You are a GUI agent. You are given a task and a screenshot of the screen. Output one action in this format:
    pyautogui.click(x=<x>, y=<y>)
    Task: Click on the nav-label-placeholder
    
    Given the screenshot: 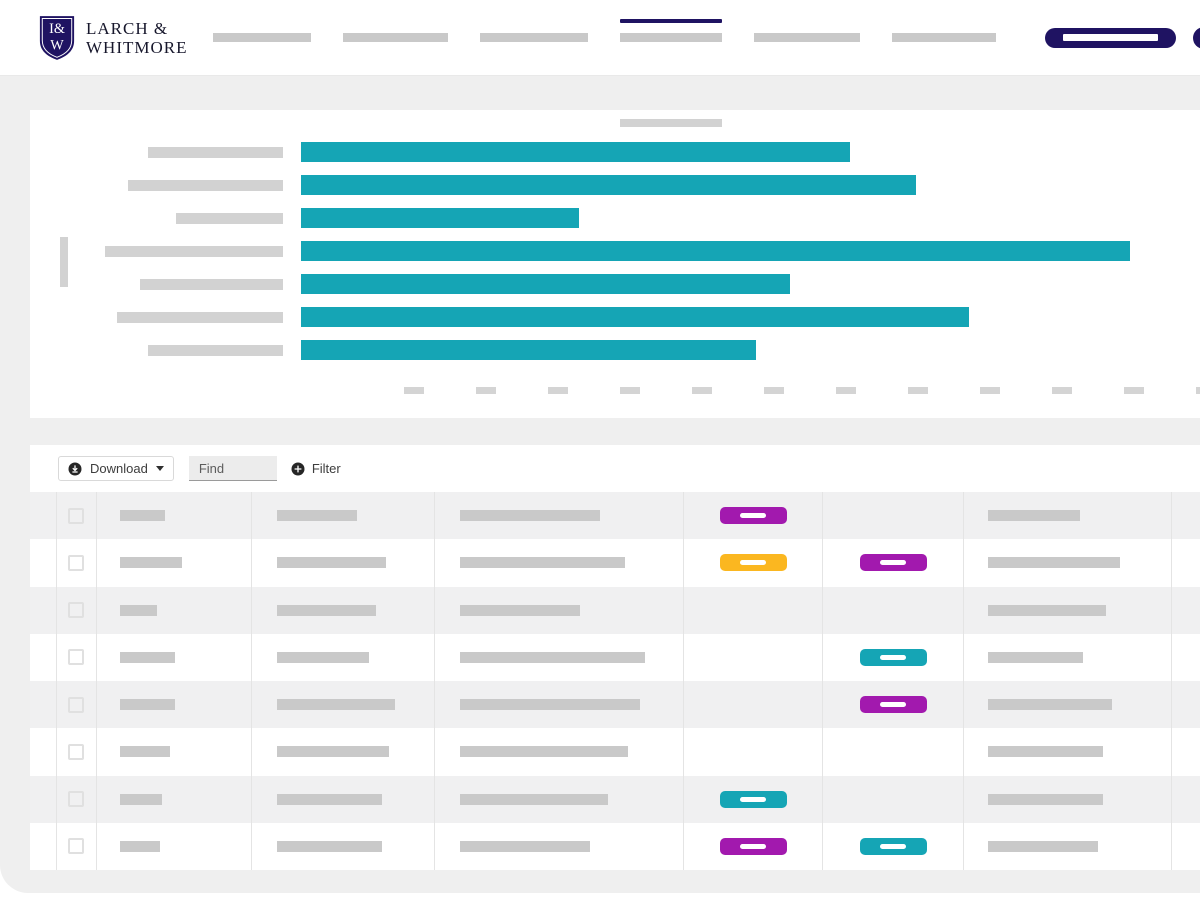 What is the action you would take?
    pyautogui.click(x=807, y=37)
    